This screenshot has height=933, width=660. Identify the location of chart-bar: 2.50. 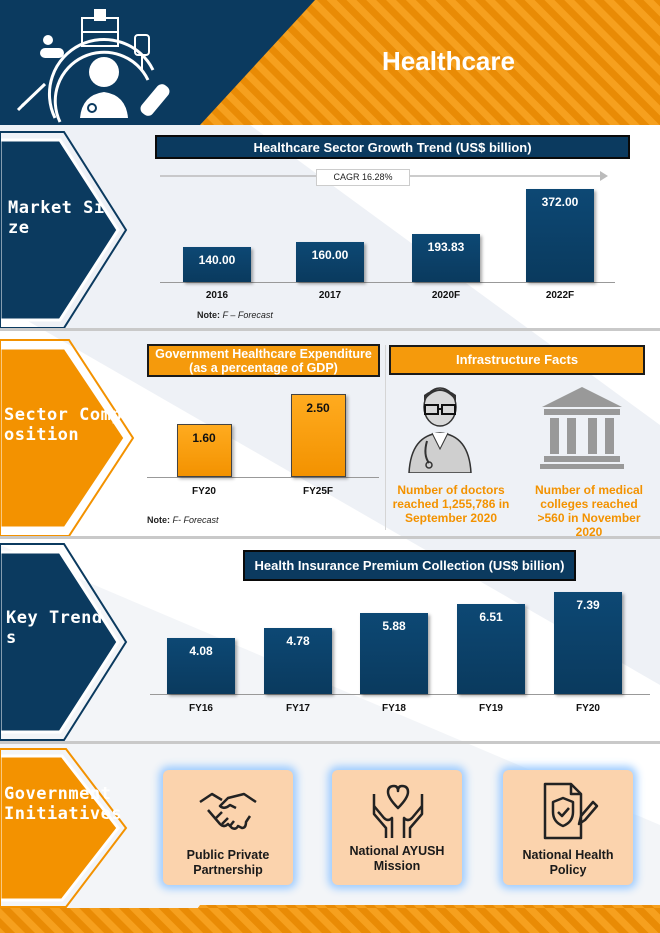
(318, 435).